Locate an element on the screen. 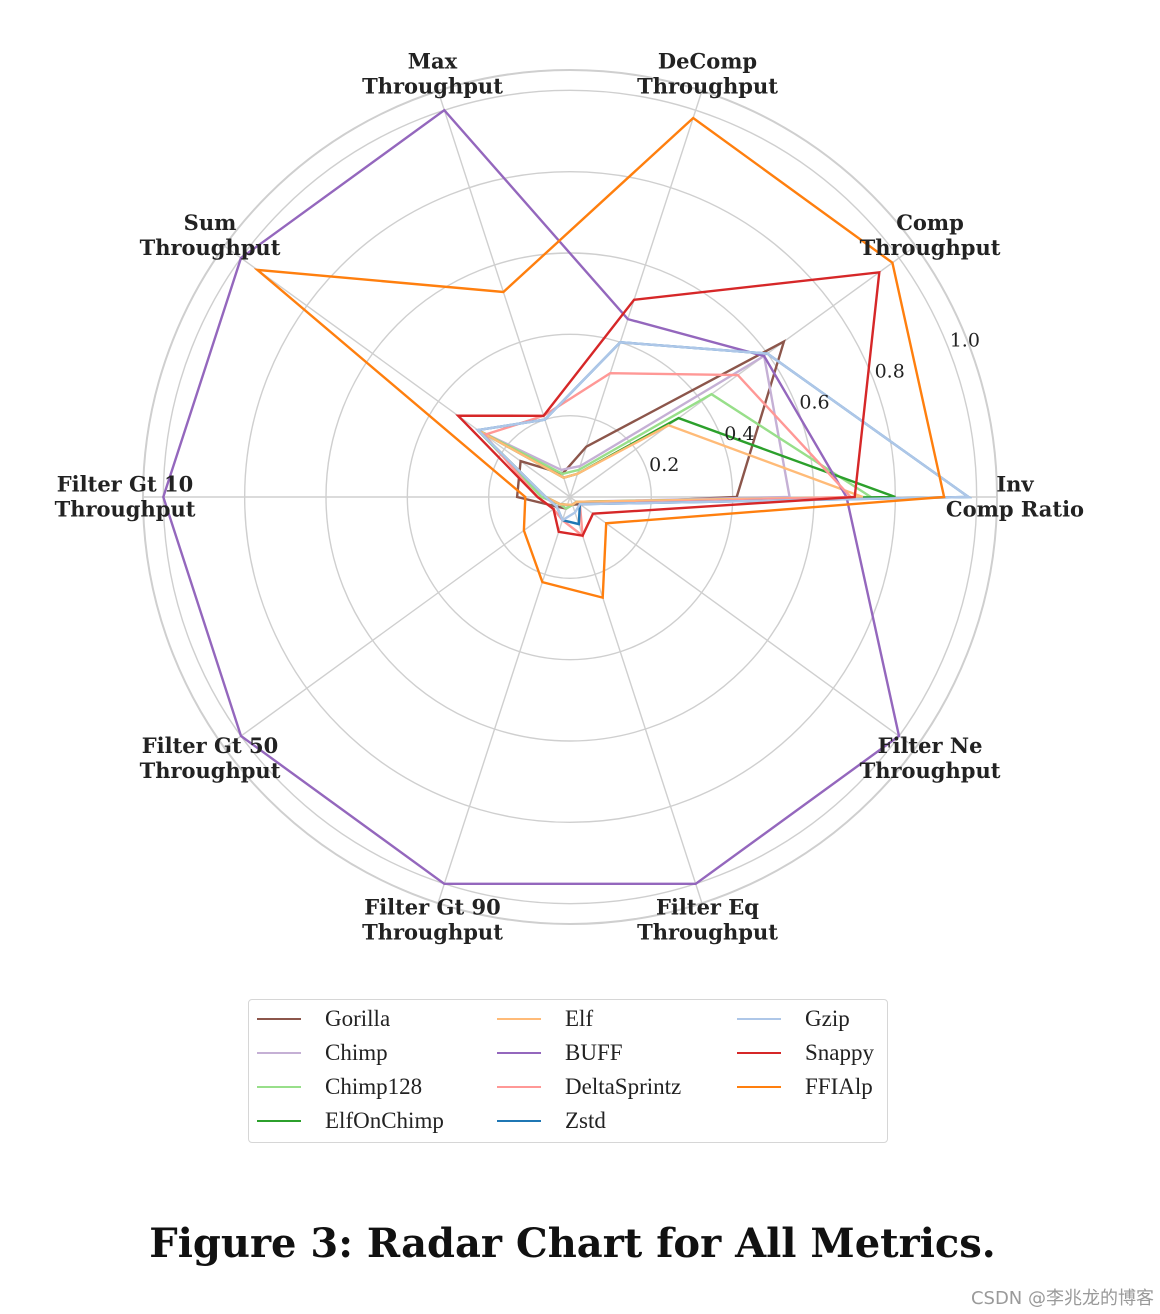 The height and width of the screenshot is (1314, 1160). legend-label: FFIAlp is located at coordinates (839, 1086).